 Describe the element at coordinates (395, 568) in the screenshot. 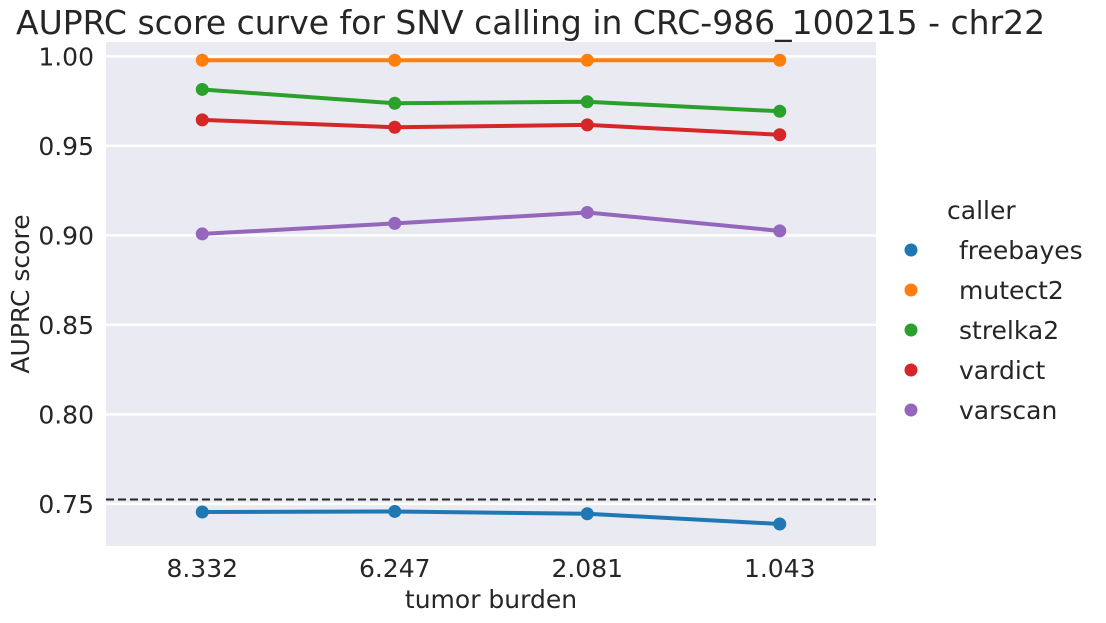

I see `x-tick-label: 6.247` at that location.